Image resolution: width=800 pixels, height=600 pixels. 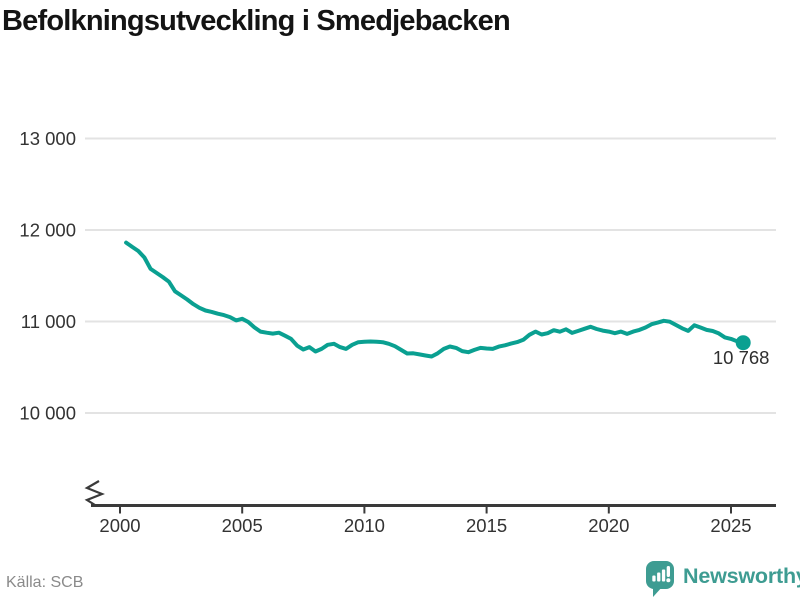 What do you see at coordinates (741, 357) in the screenshot?
I see `end-value-label: 10 768` at bounding box center [741, 357].